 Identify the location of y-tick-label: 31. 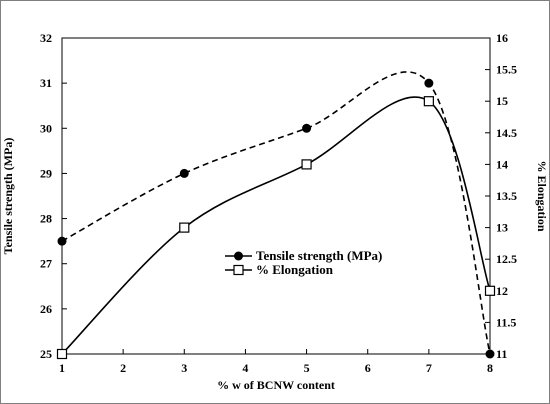
(46, 83).